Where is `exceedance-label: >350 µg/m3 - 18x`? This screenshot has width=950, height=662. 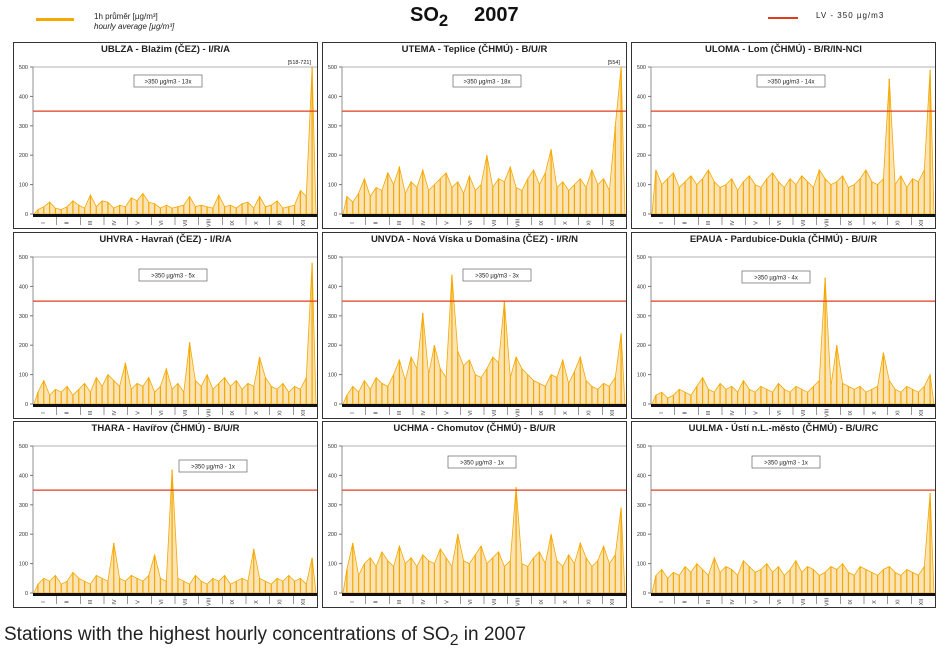
exceedance-label: >350 µg/m3 - 18x is located at coordinates (487, 83).